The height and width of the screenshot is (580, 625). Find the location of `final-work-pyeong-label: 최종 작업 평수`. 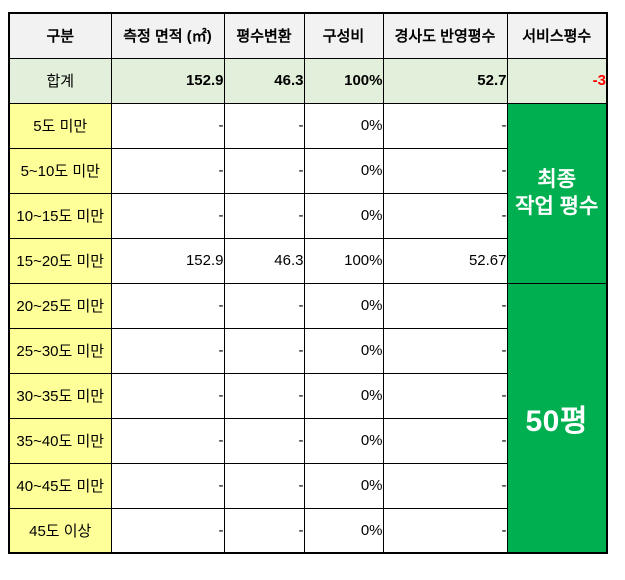

final-work-pyeong-label: 최종 작업 평수 is located at coordinates (557, 193).